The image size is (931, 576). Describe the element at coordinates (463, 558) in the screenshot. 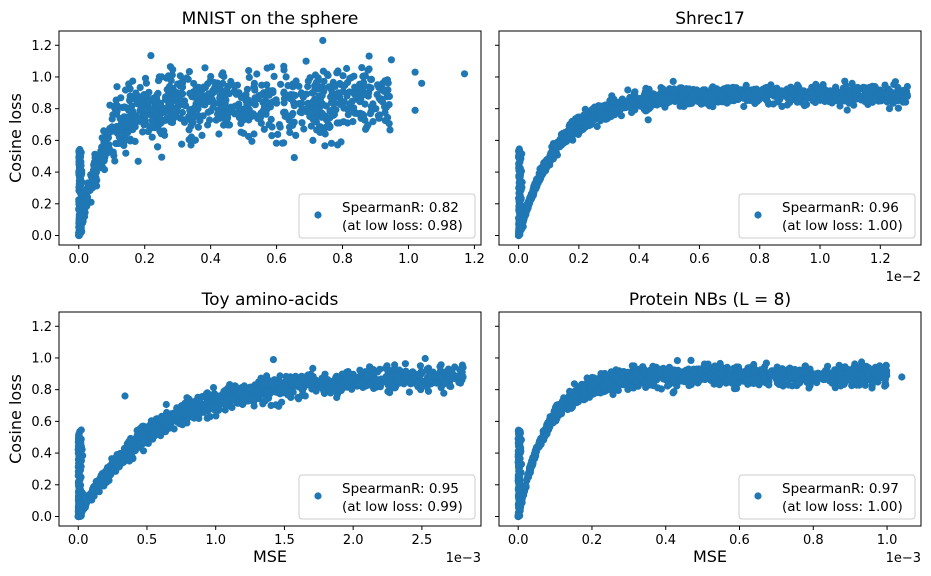

I see `x-offset-label: 1e−3` at that location.